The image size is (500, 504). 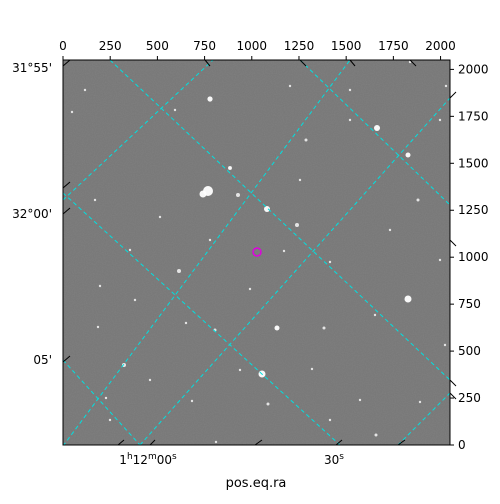 What do you see at coordinates (393, 46) in the screenshot?
I see `top-tick-label: 1750` at bounding box center [393, 46].